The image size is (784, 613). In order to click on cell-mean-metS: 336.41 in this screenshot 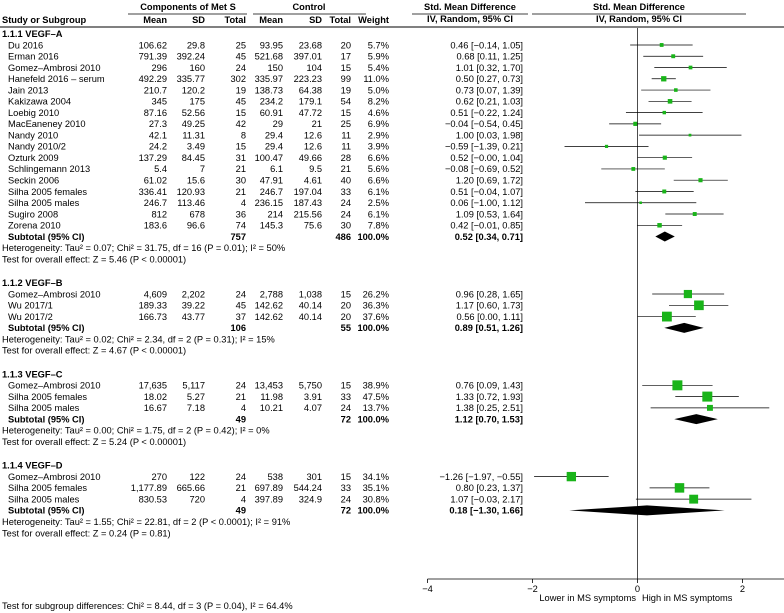, I will do `click(153, 192)`.